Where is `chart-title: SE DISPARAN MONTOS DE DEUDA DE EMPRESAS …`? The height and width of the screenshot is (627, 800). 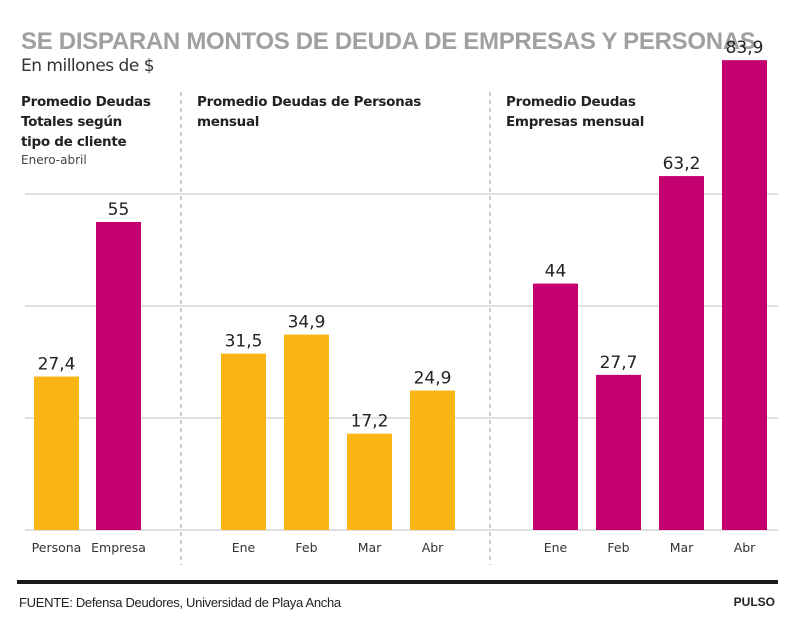 chart-title: SE DISPARAN MONTOS DE DEUDA DE EMPRESAS … is located at coordinates (388, 41).